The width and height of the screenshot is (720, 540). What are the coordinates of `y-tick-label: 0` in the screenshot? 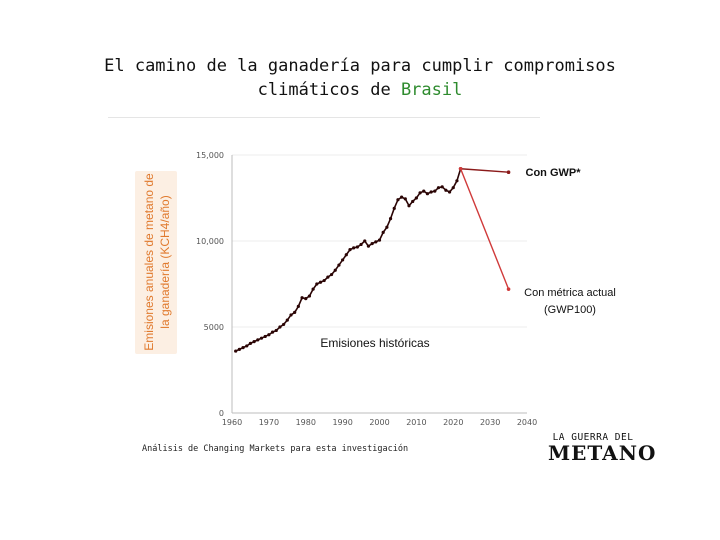 It's located at (221, 413).